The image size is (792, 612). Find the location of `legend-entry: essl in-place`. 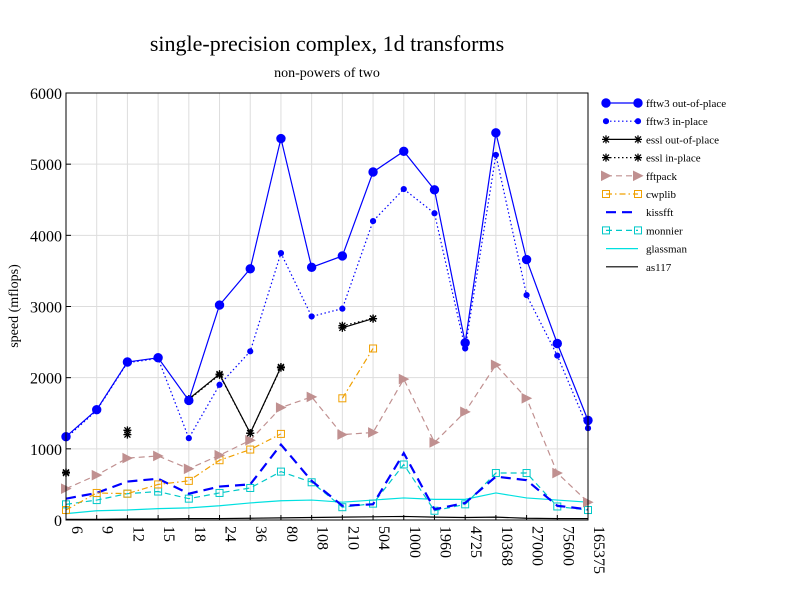

legend-entry: essl in-place is located at coordinates (651, 159).